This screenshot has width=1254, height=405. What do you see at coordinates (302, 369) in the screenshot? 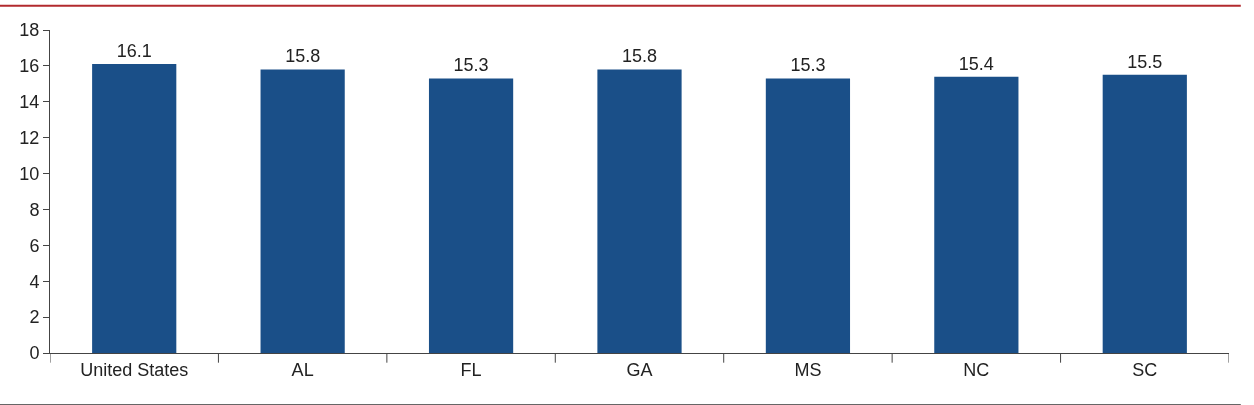
I see `x-tick-label: AL` at bounding box center [302, 369].